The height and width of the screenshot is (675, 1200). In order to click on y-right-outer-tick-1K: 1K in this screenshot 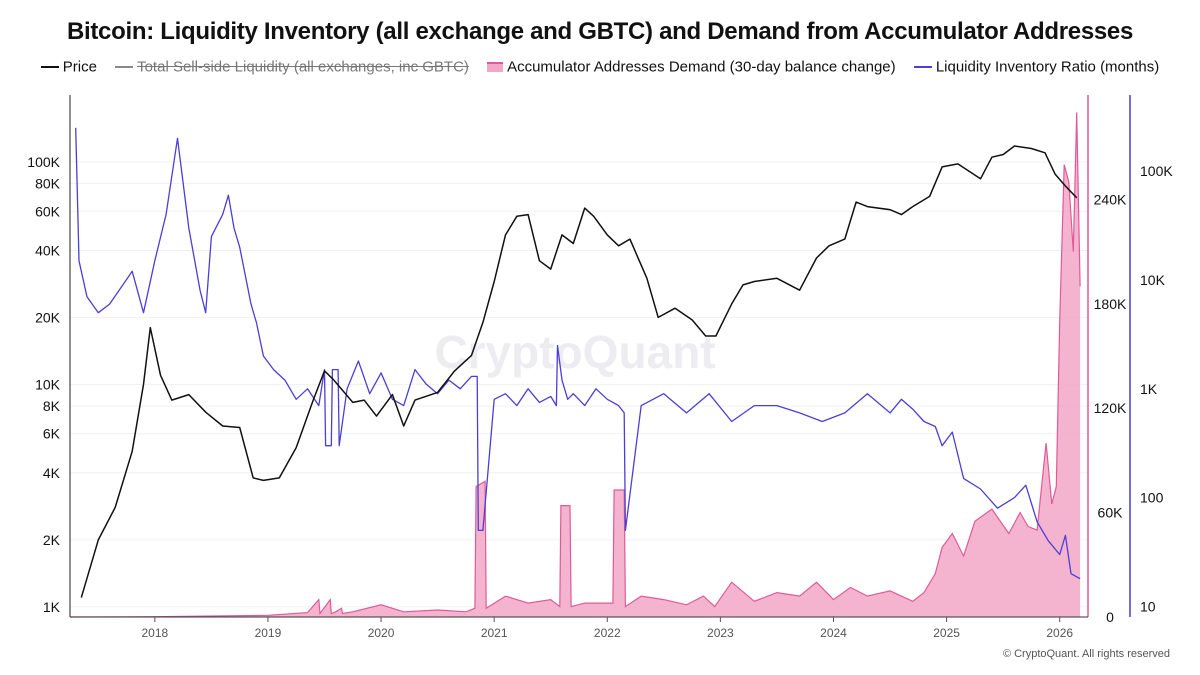, I will do `click(1149, 389)`.